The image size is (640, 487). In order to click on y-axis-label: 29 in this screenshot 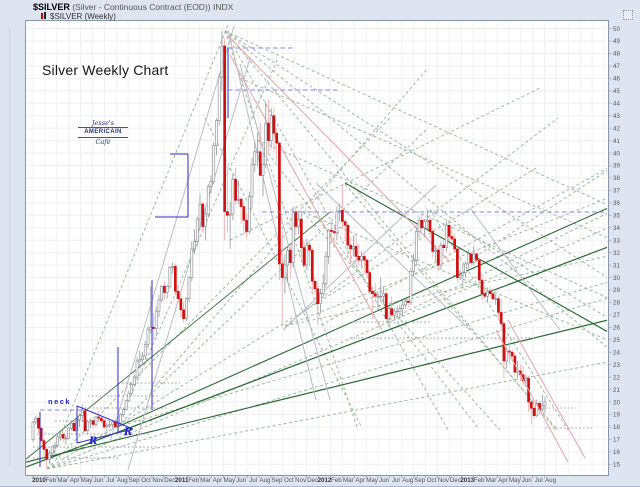, I will do `click(616, 290)`.